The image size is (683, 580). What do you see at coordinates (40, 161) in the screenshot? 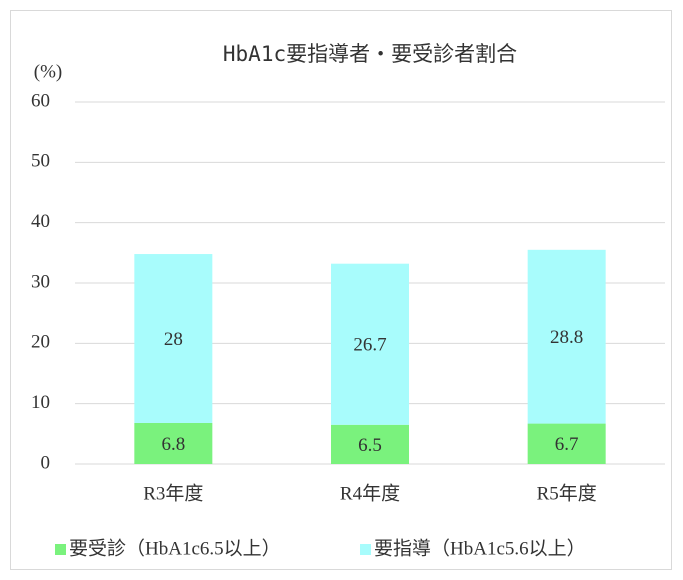
I see `y-tick-label: 50` at bounding box center [40, 161].